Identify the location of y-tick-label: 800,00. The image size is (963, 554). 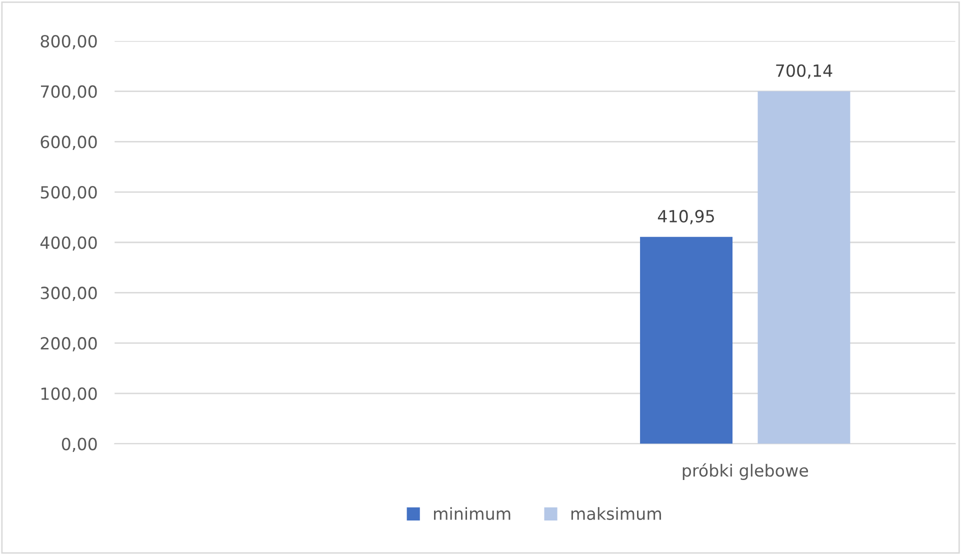
(68, 42).